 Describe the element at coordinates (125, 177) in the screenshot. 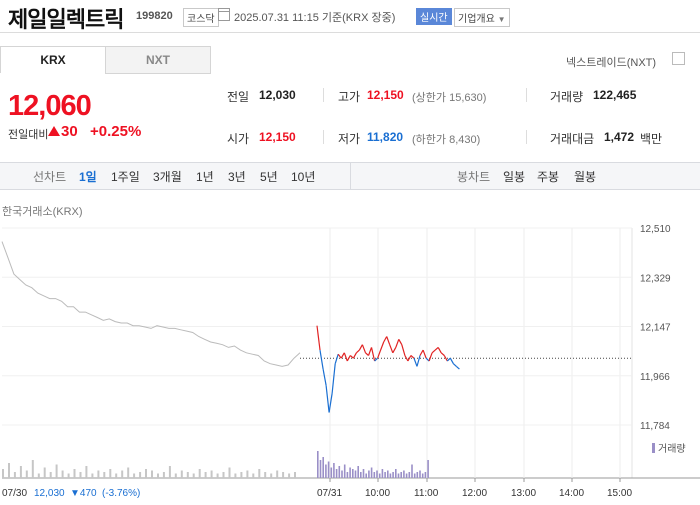

I see `period-1w: 1주일` at that location.